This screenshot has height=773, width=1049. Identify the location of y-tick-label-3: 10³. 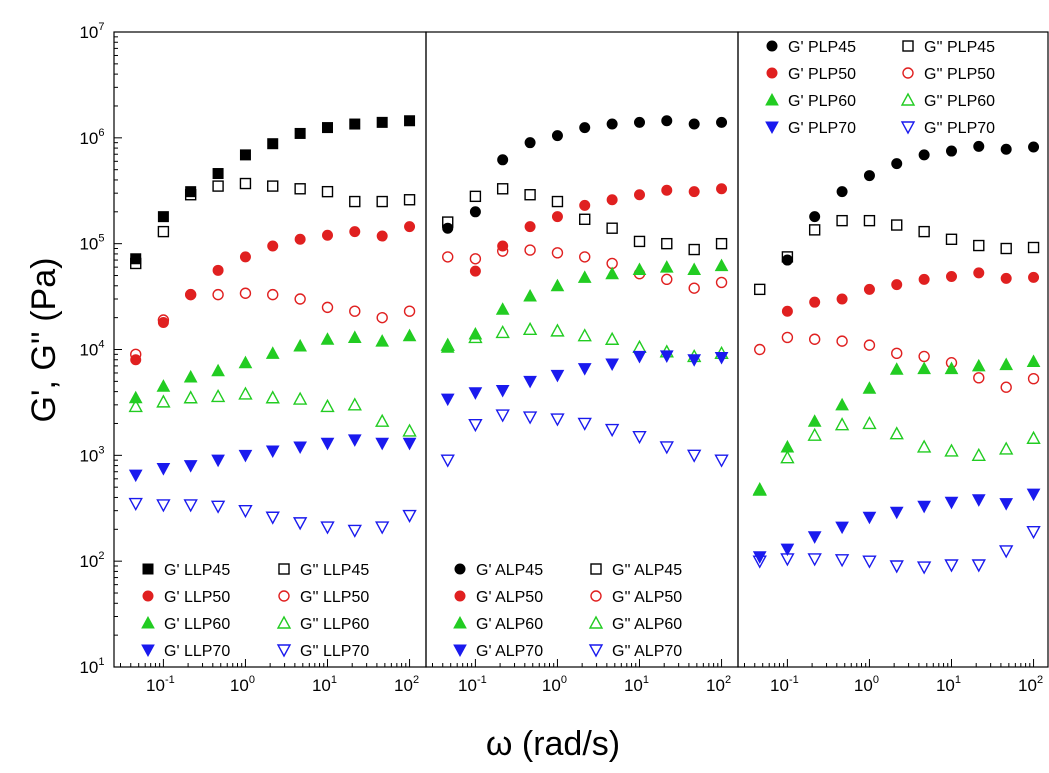
(91, 454).